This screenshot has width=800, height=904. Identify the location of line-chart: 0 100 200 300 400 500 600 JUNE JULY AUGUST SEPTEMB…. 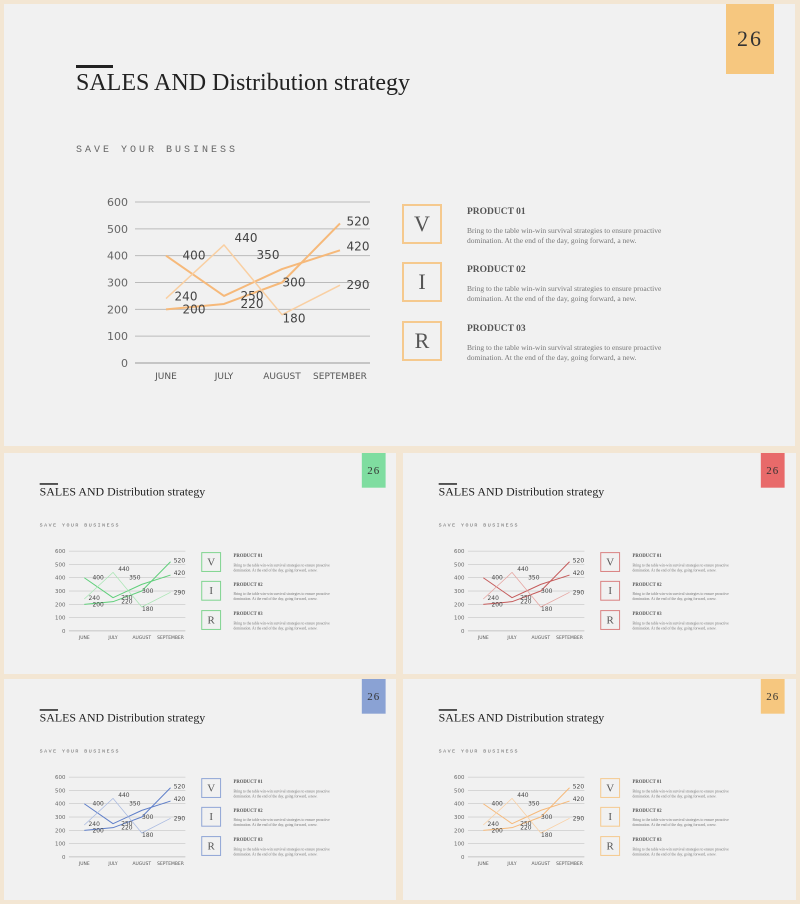
(519, 595).